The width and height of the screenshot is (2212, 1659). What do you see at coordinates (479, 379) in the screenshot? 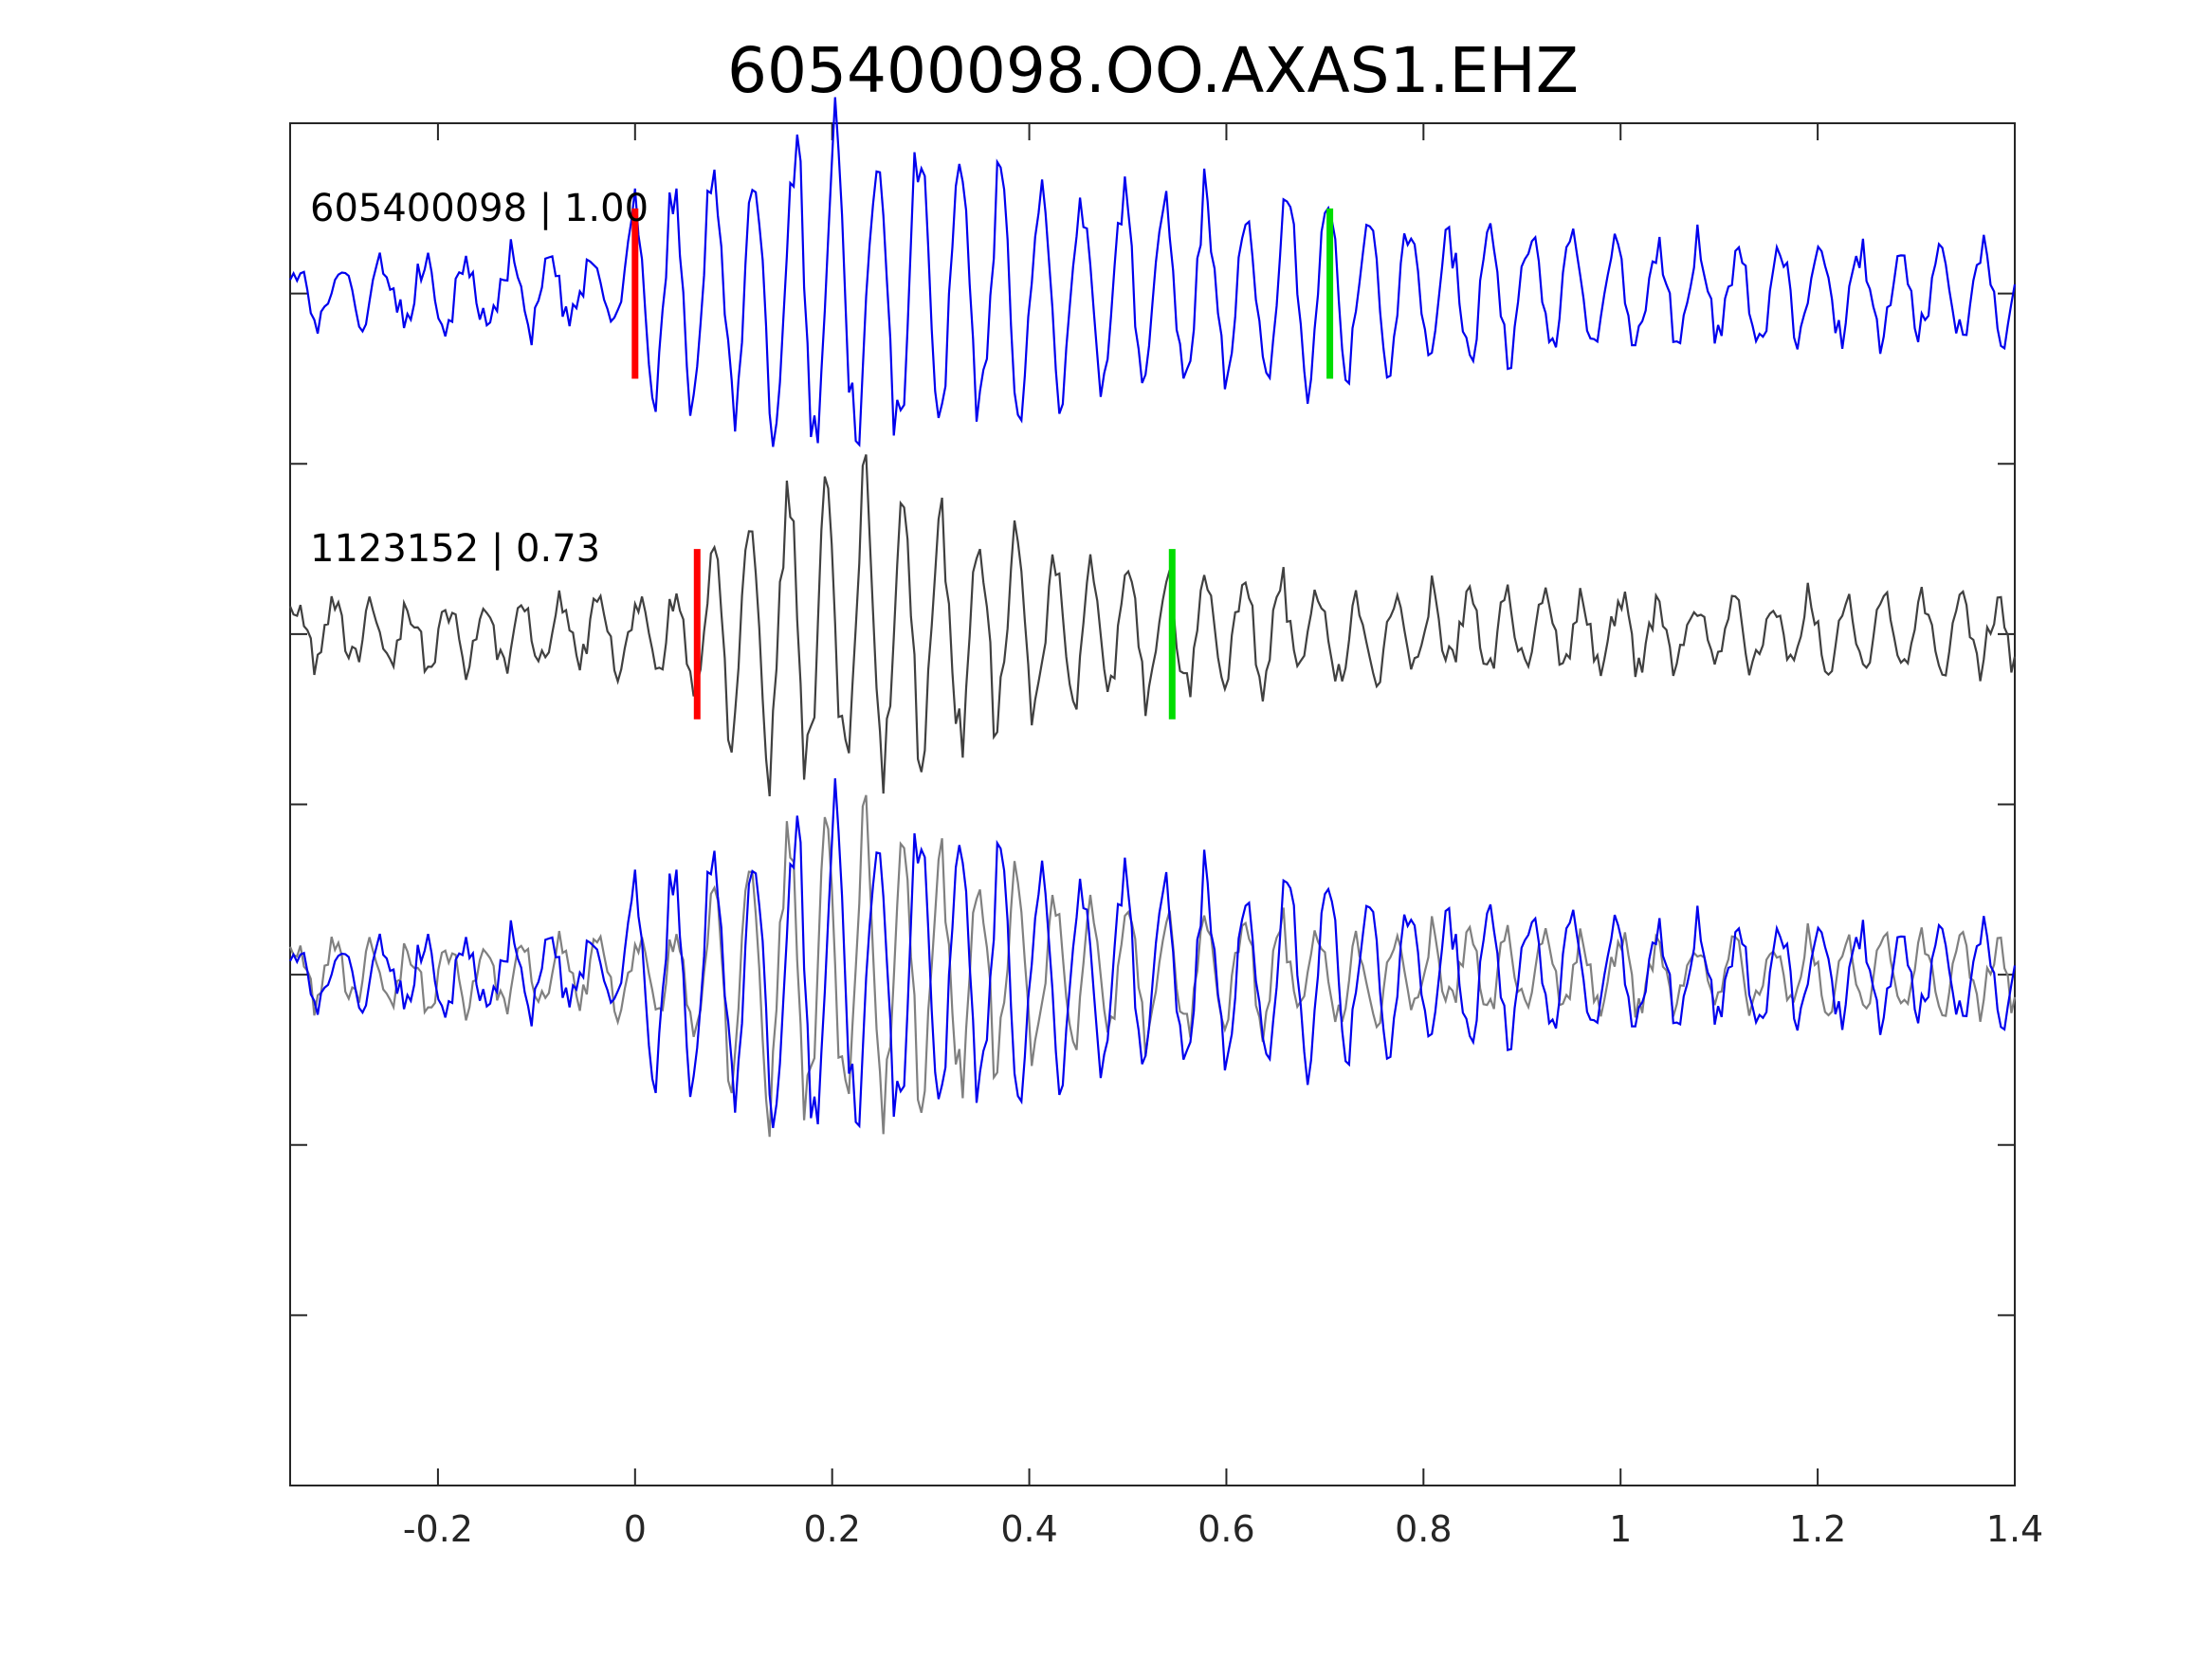
I see `trace-labels: 605400098 | 1.00 1123152 | 0.73` at bounding box center [479, 379].